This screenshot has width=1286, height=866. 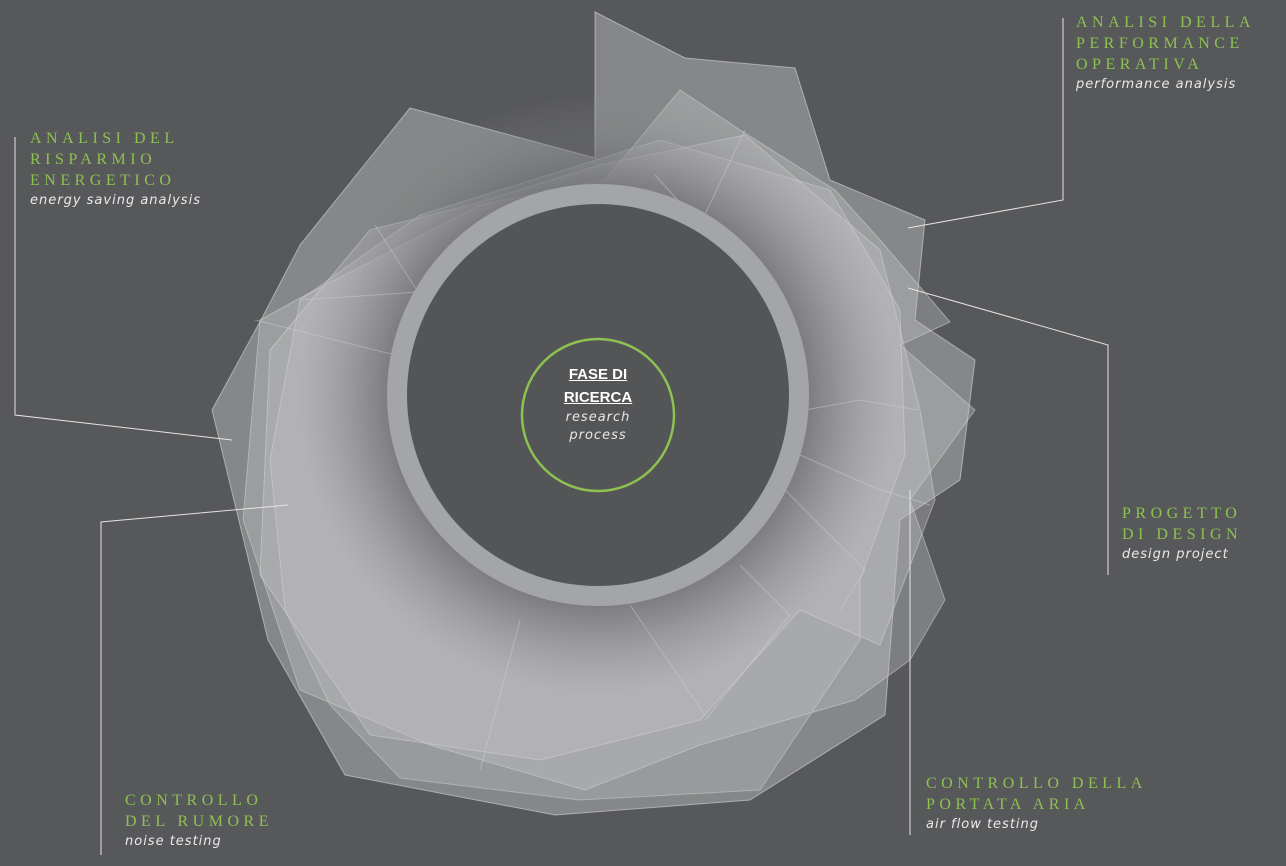 I want to click on step-airflow-title: CONTROLLO DELLA PORTATA ARIA, so click(x=1036, y=794).